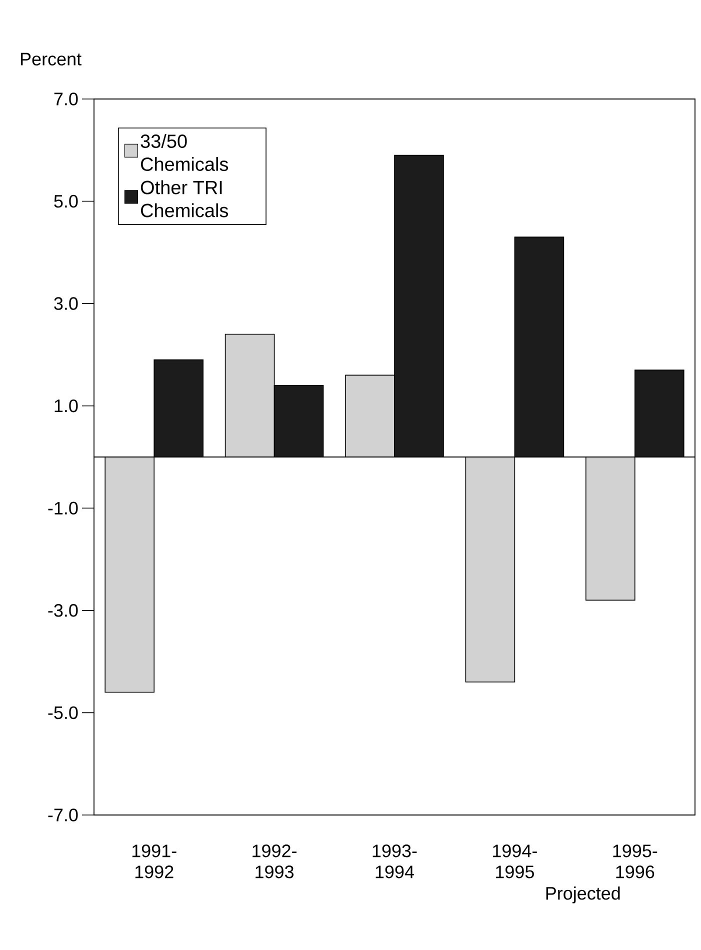 This screenshot has height=950, width=701. I want to click on y-tick-label: -7.0, so click(63, 815).